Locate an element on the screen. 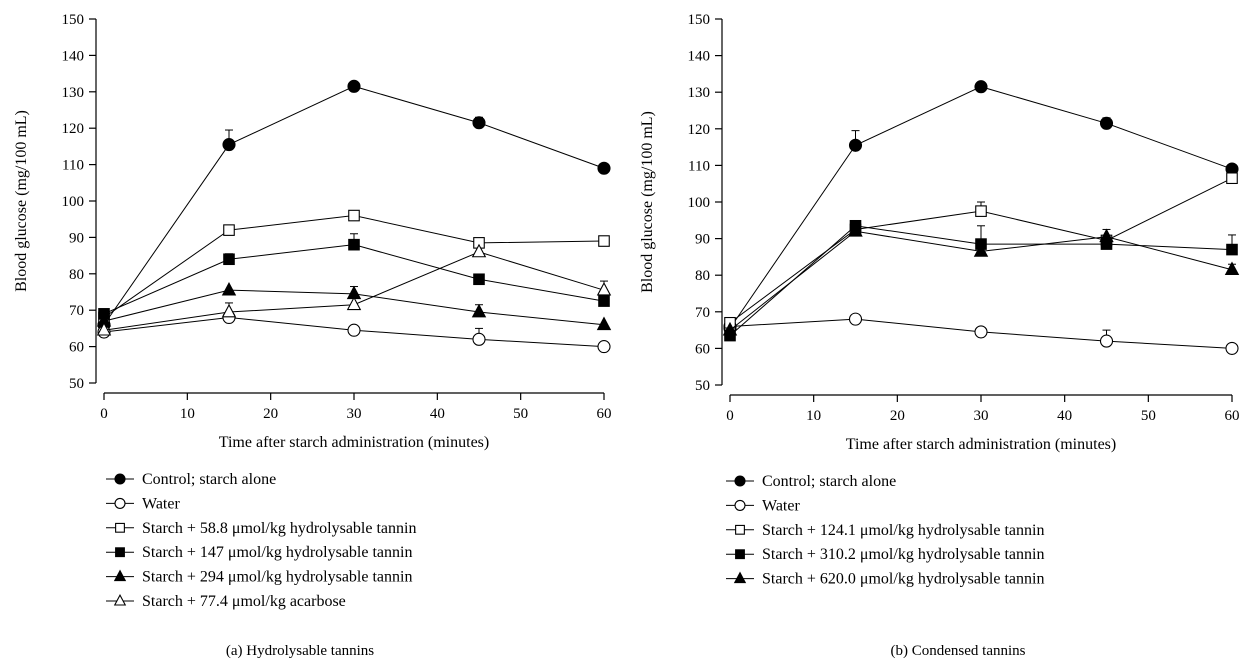 The height and width of the screenshot is (665, 1251). chart-caption: (a) Hydrolysable tannins is located at coordinates (300, 651).